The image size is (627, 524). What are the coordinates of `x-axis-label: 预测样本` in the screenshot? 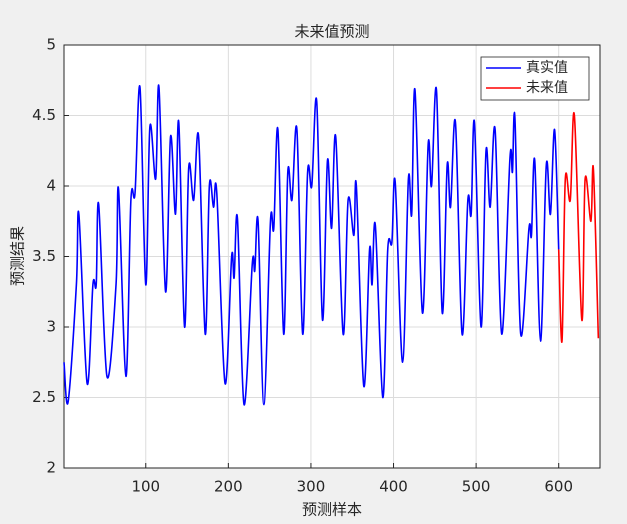 It's located at (332, 510).